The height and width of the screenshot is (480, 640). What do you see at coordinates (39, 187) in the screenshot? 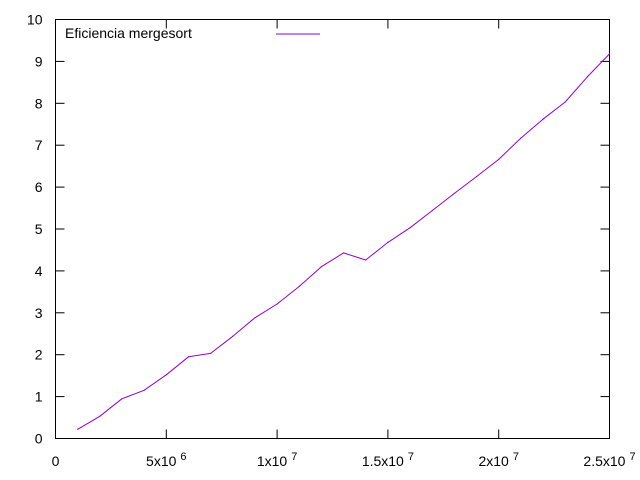
I see `y-tick-label: 6` at bounding box center [39, 187].